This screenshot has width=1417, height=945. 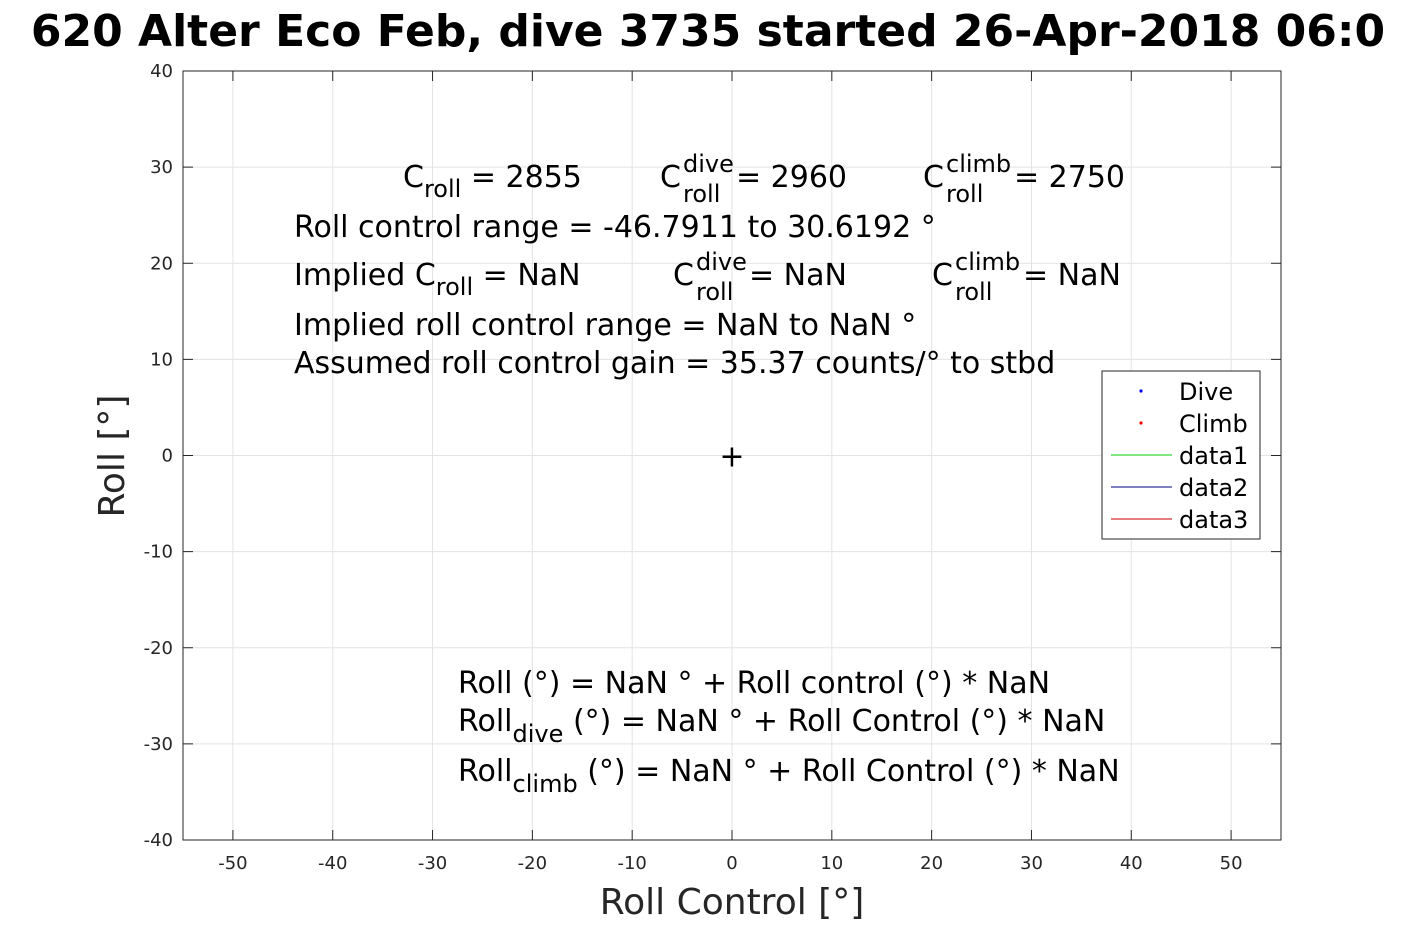 I want to click on c-roll-annotation: Croll = 2855, so click(x=492, y=181).